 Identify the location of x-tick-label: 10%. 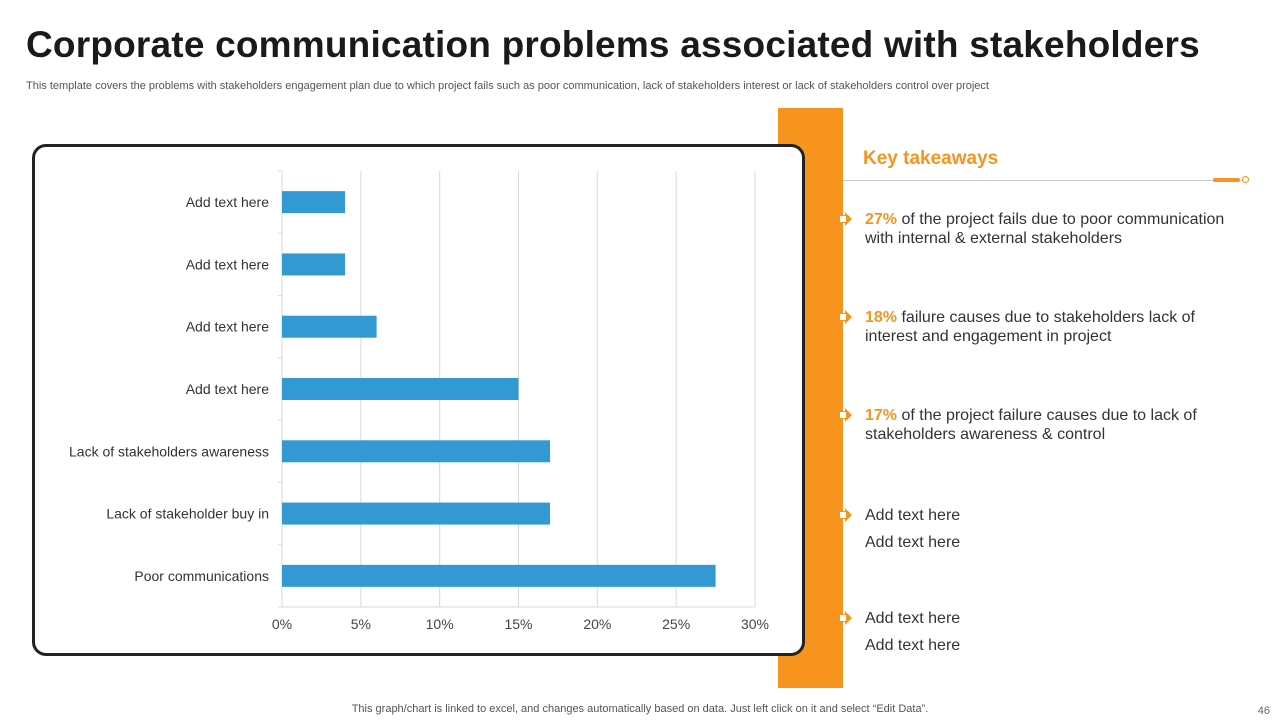
(440, 624).